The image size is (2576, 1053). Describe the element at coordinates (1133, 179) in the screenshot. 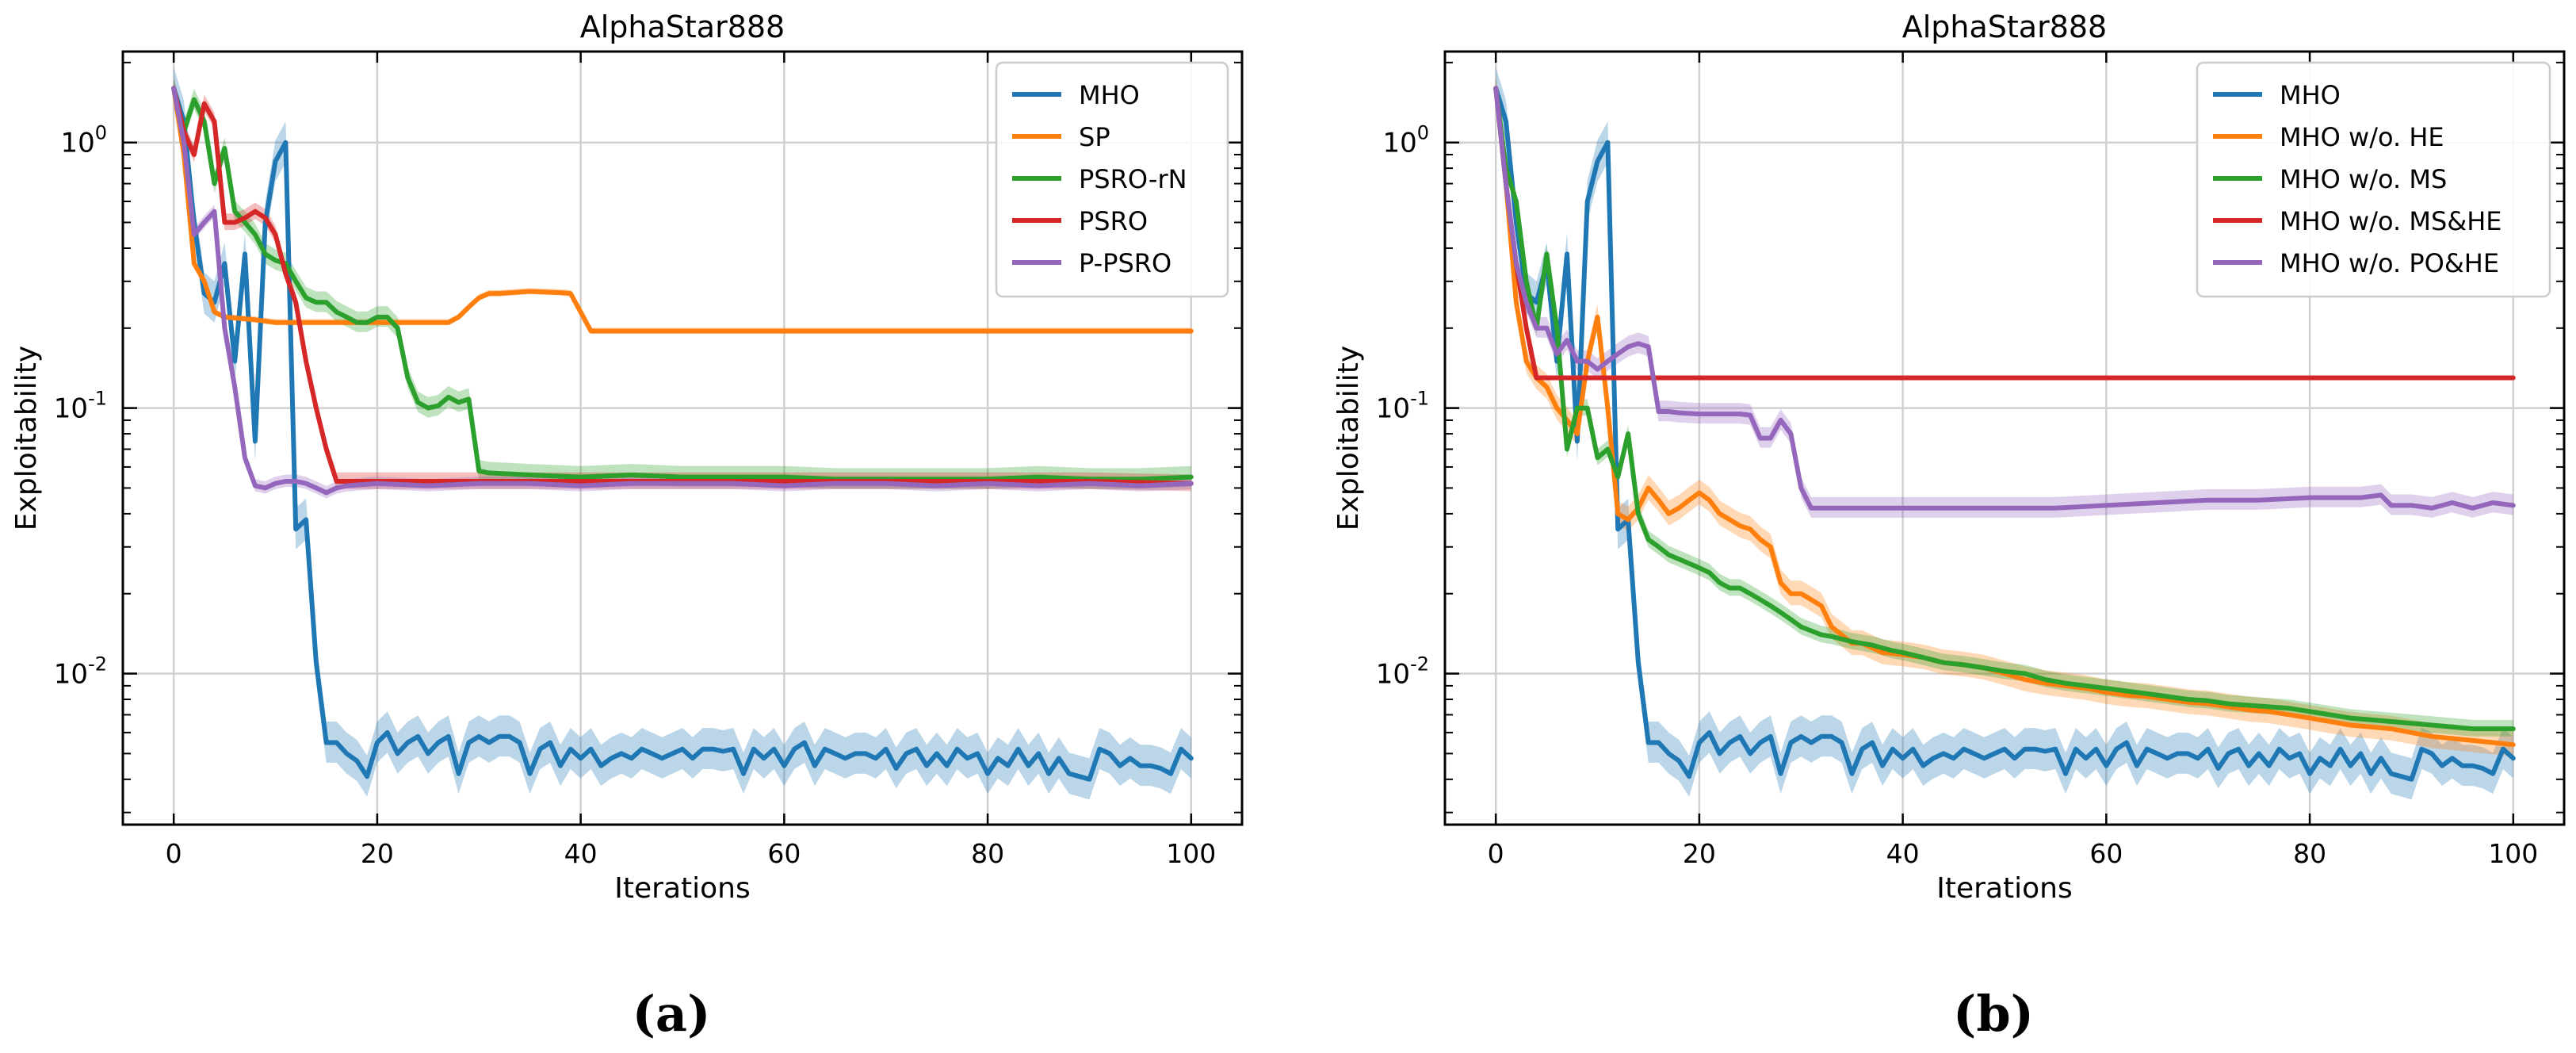

I see `legend-label: PSRO-rN` at that location.